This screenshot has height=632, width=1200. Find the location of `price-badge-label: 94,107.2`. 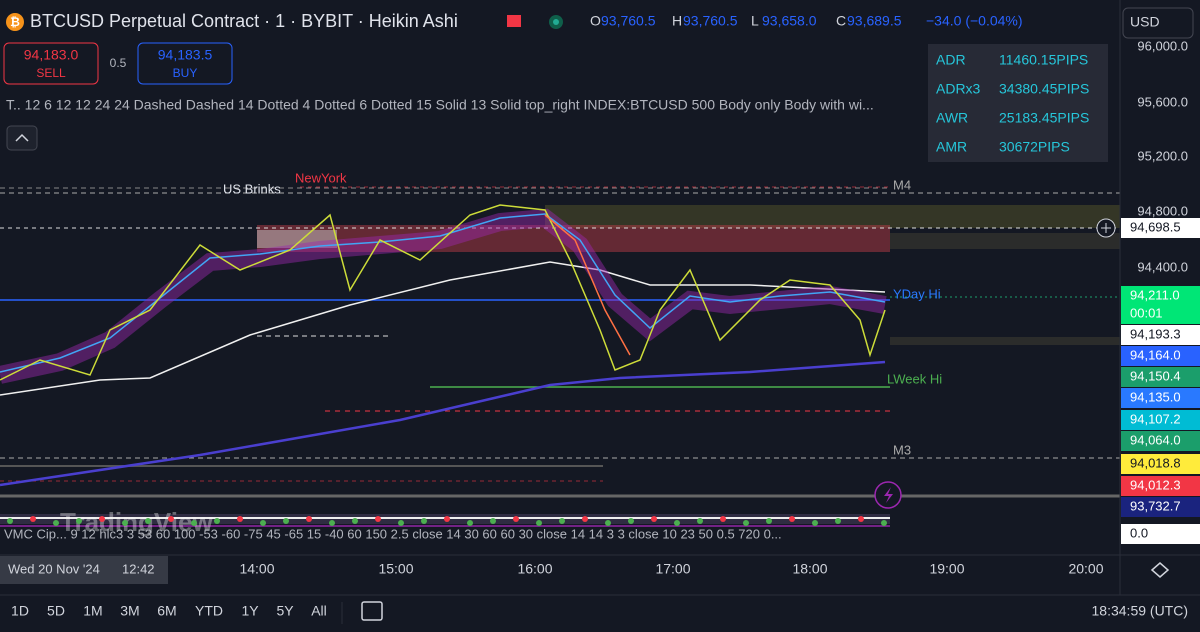

price-badge-label: 94,107.2 is located at coordinates (1155, 418).